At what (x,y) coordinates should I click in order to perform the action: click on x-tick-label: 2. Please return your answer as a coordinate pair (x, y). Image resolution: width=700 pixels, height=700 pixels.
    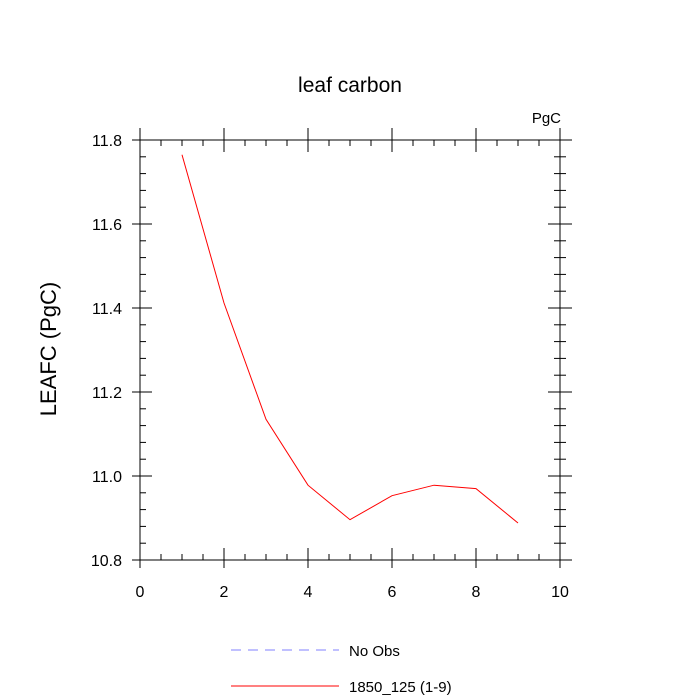
    Looking at the image, I should click on (224, 592).